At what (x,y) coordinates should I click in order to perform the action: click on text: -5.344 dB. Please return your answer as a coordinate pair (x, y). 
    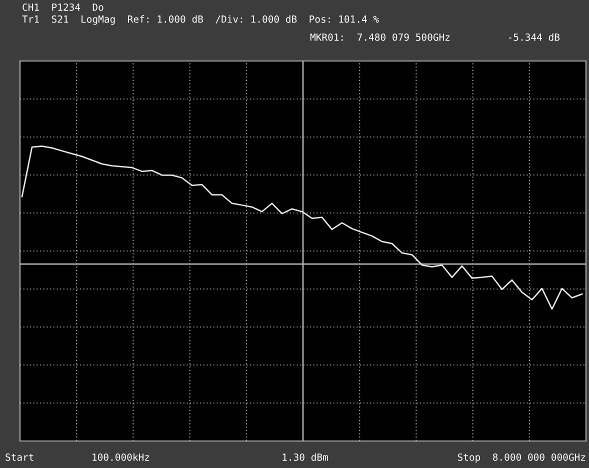
    Looking at the image, I should click on (534, 37).